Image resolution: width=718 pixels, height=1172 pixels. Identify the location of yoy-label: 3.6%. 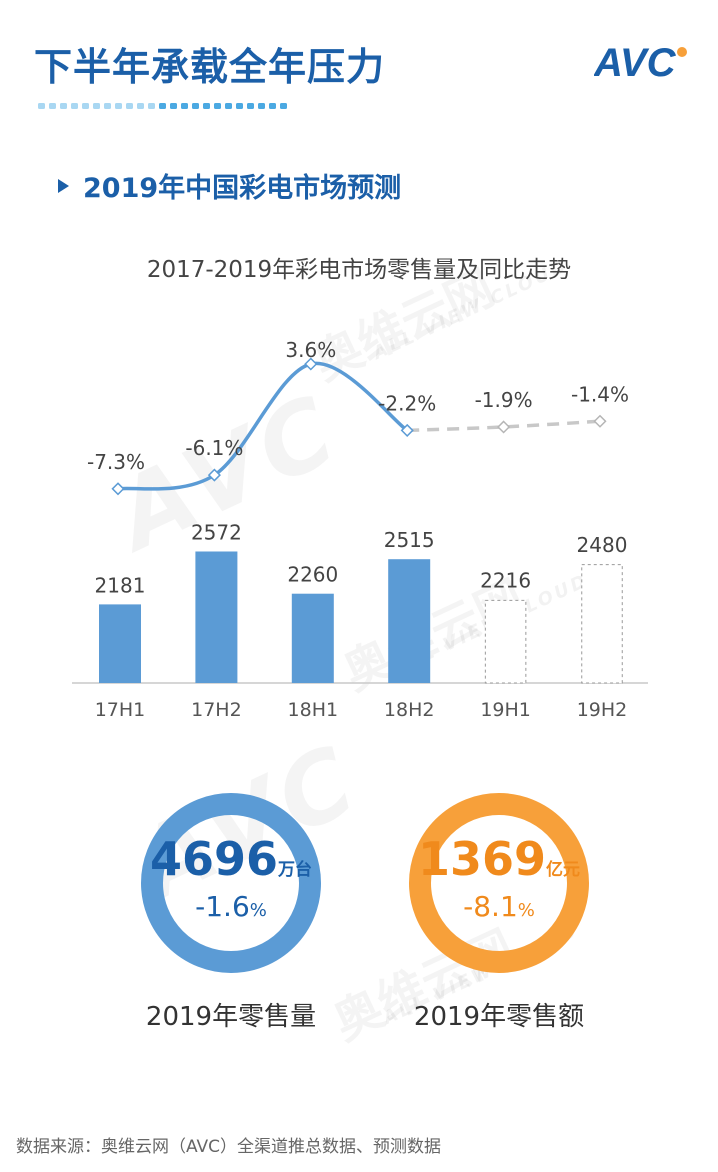
(310, 350).